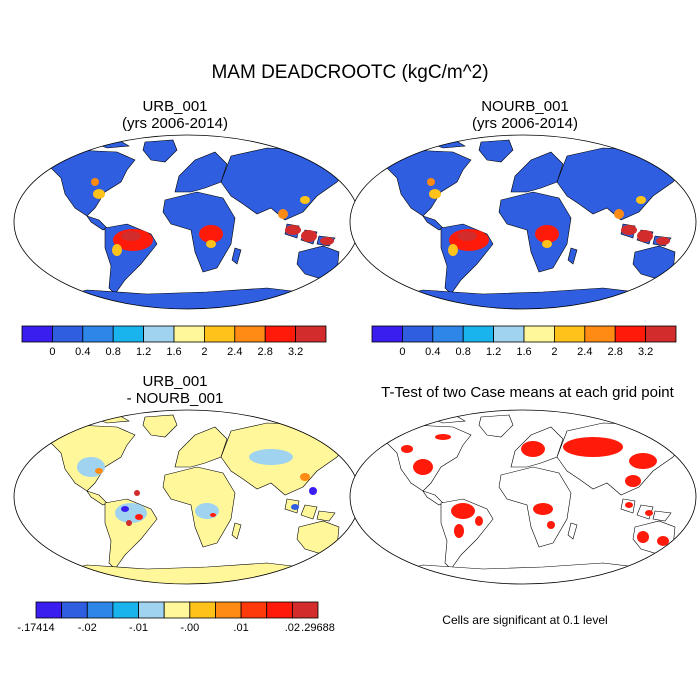 Image resolution: width=700 pixels, height=700 pixels. What do you see at coordinates (433, 352) in the screenshot?
I see `colorbar-nourb-tick-label: 0.4` at bounding box center [433, 352].